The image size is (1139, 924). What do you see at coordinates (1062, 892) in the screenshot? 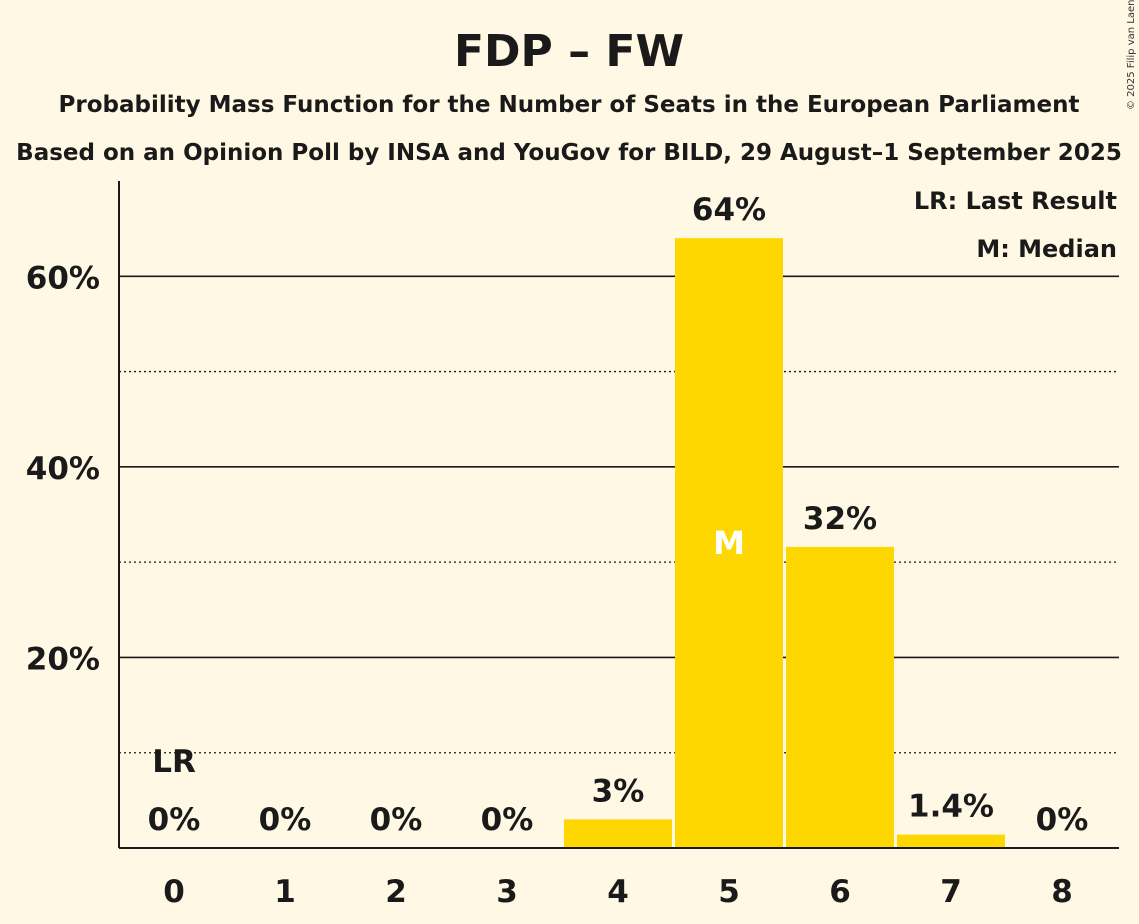
I see `x-tick-label: 8` at bounding box center [1062, 892].